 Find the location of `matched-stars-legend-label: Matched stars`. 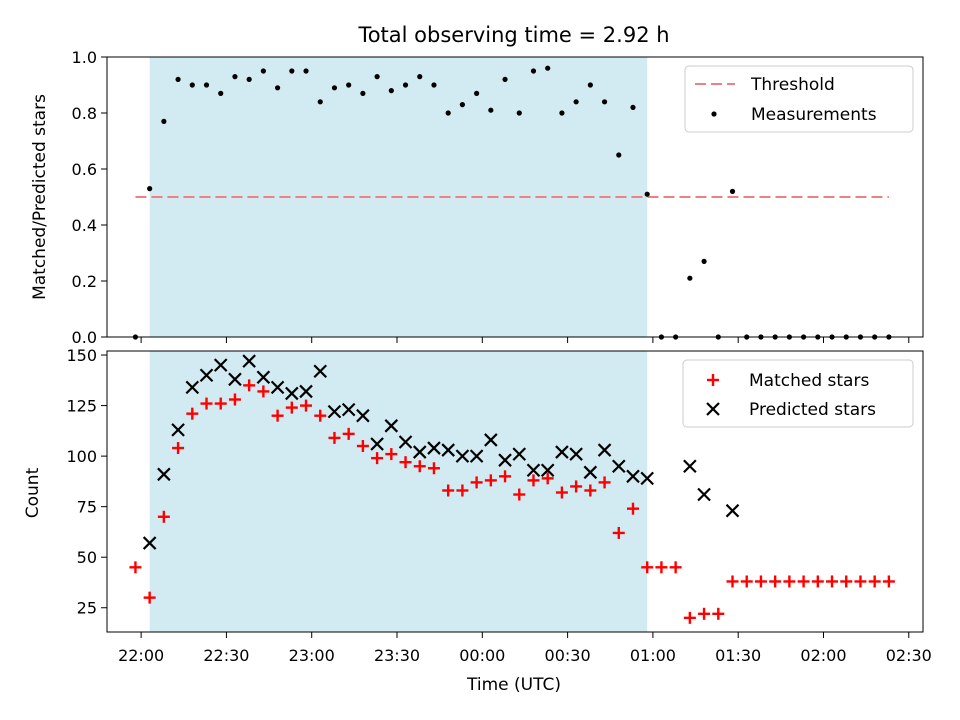

matched-stars-legend-label: Matched stars is located at coordinates (809, 381).